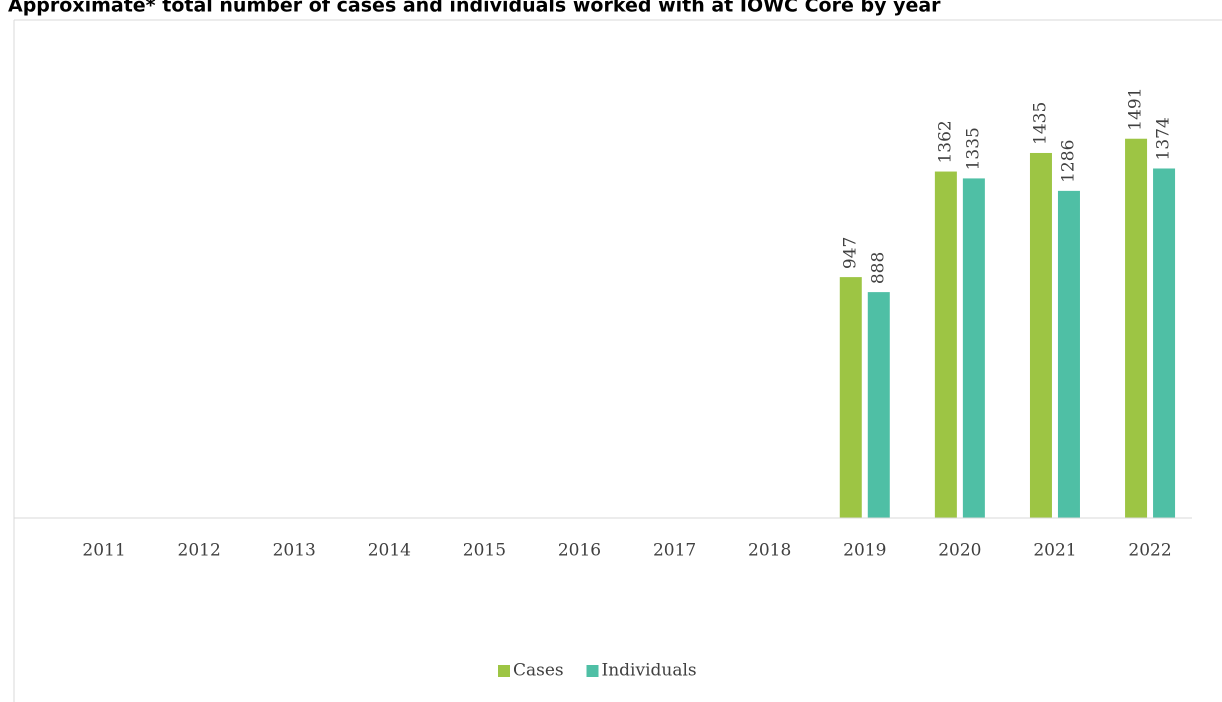  I want to click on legend-label: Individuals, so click(649, 671).